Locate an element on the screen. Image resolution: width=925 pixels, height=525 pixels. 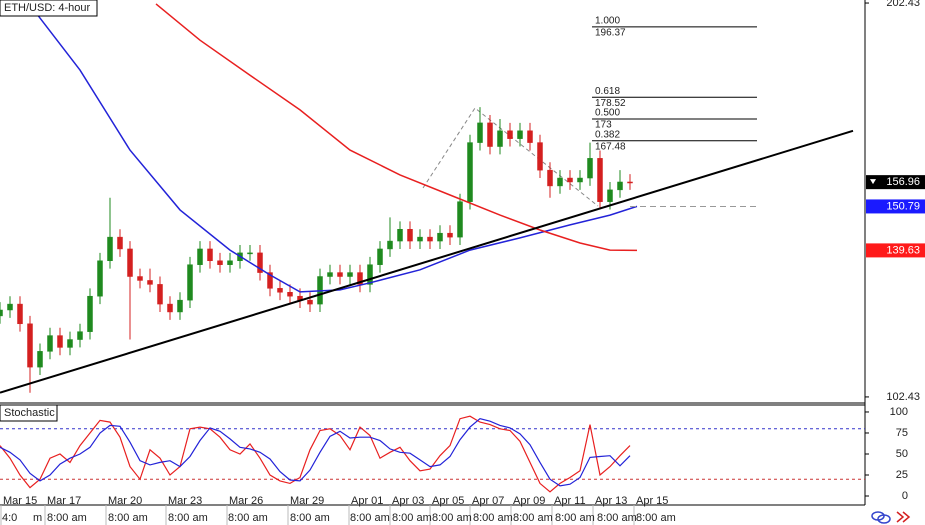
fib-price: 196.37 is located at coordinates (610, 33).